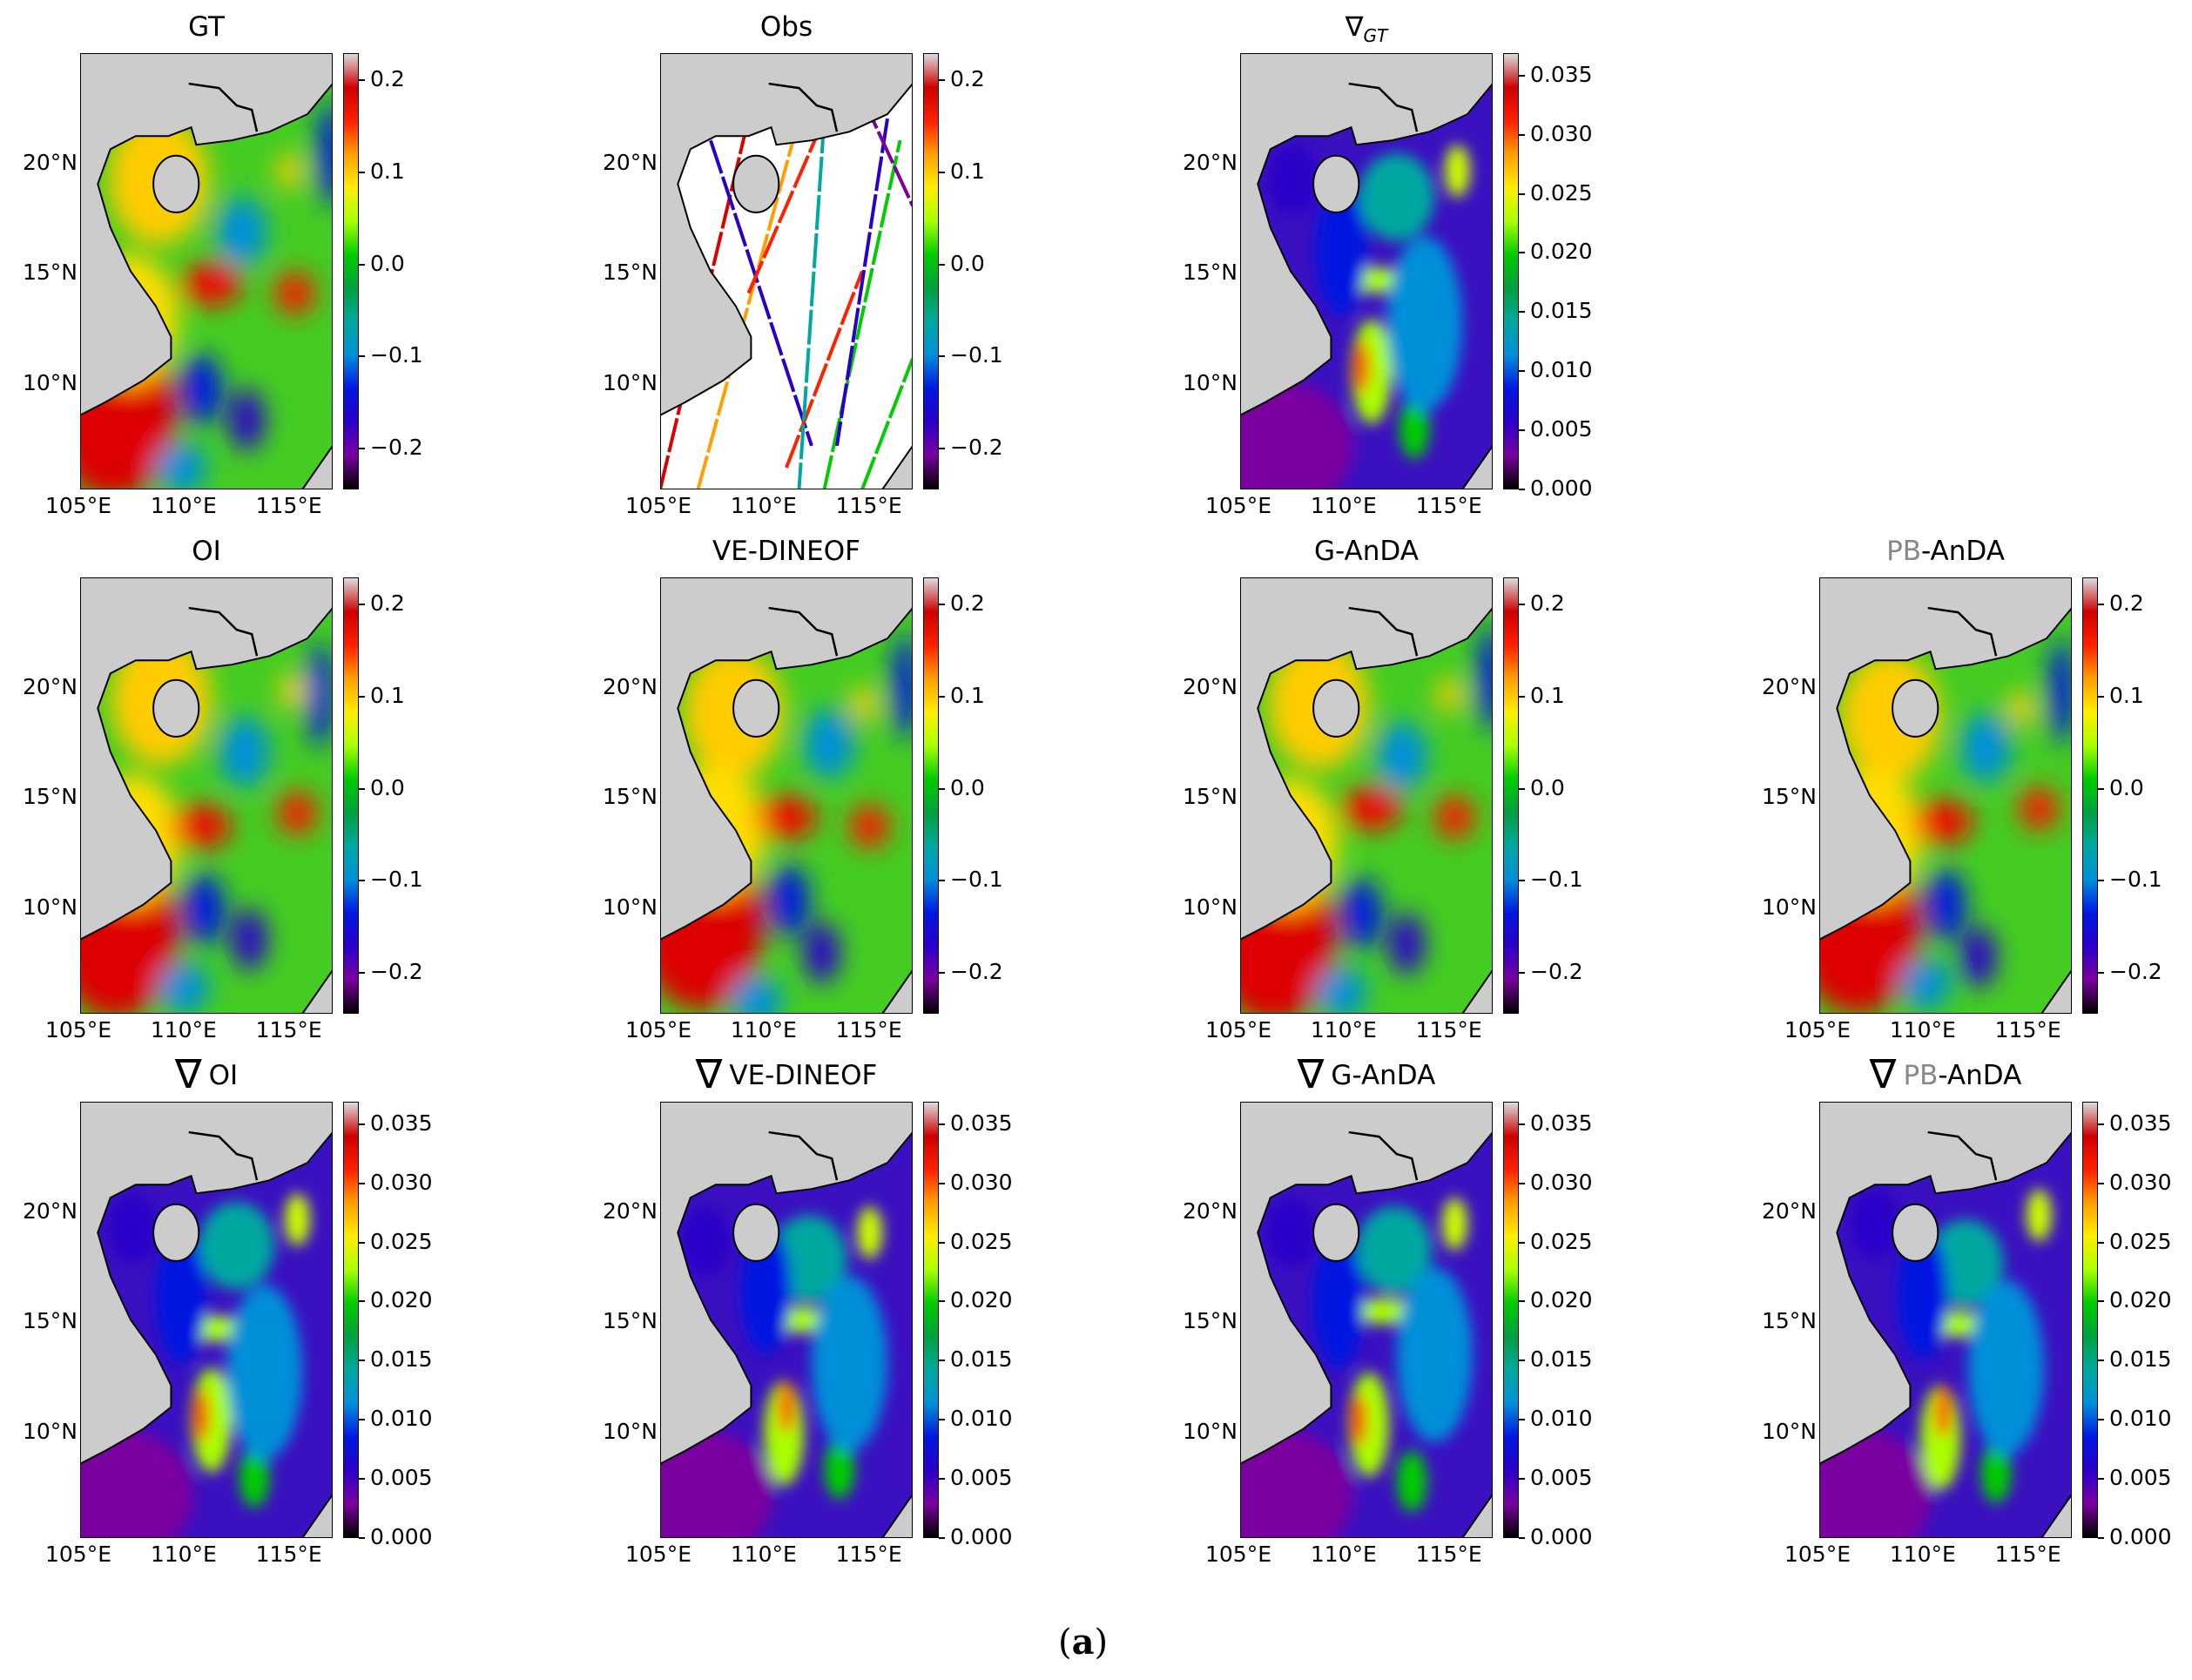 Image resolution: width=2192 pixels, height=1680 pixels. What do you see at coordinates (1556, 1123) in the screenshot?
I see `colorbar-tick-label: 0.035` at bounding box center [1556, 1123].